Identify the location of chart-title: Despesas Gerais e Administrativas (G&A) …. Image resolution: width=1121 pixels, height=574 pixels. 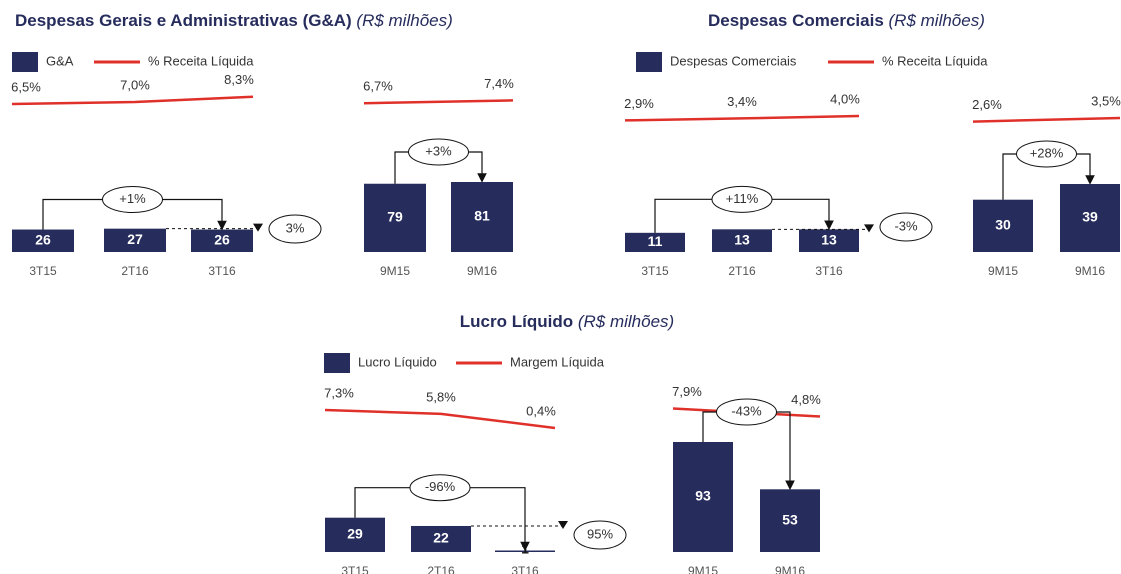
(234, 20).